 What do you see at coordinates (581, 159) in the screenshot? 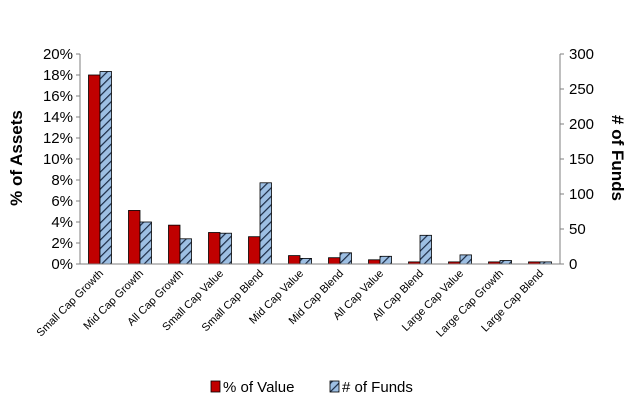
I see `y2-tick-label: 150` at bounding box center [581, 159].